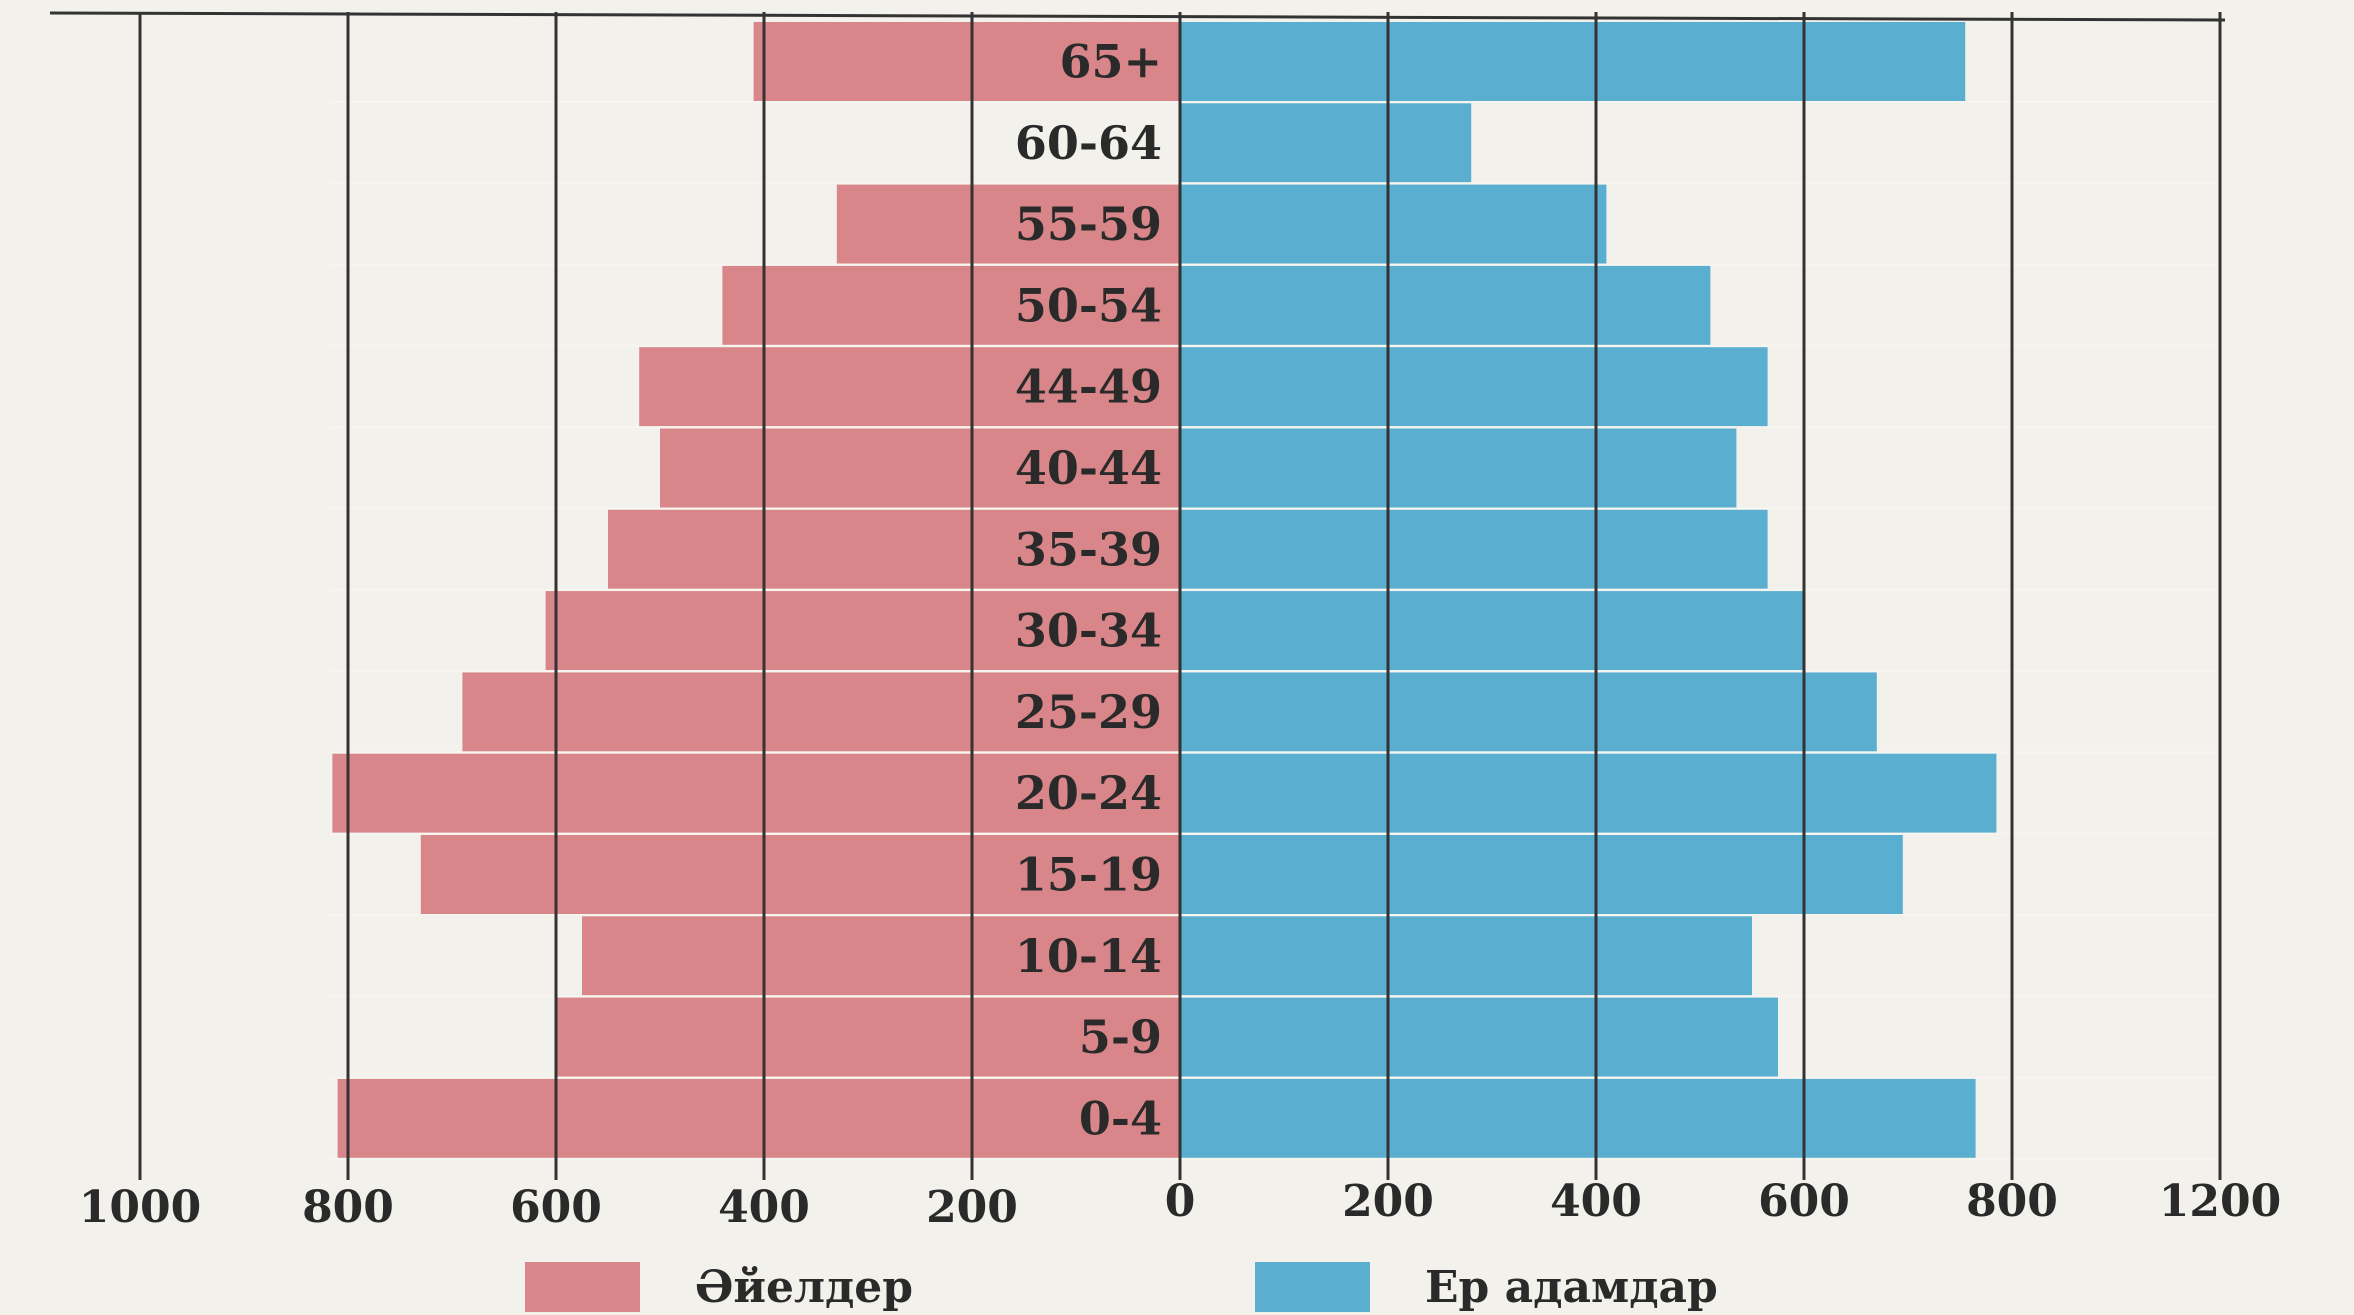 This screenshot has height=1315, width=2354. What do you see at coordinates (764, 1207) in the screenshot?
I see `tick-label-left: 400` at bounding box center [764, 1207].